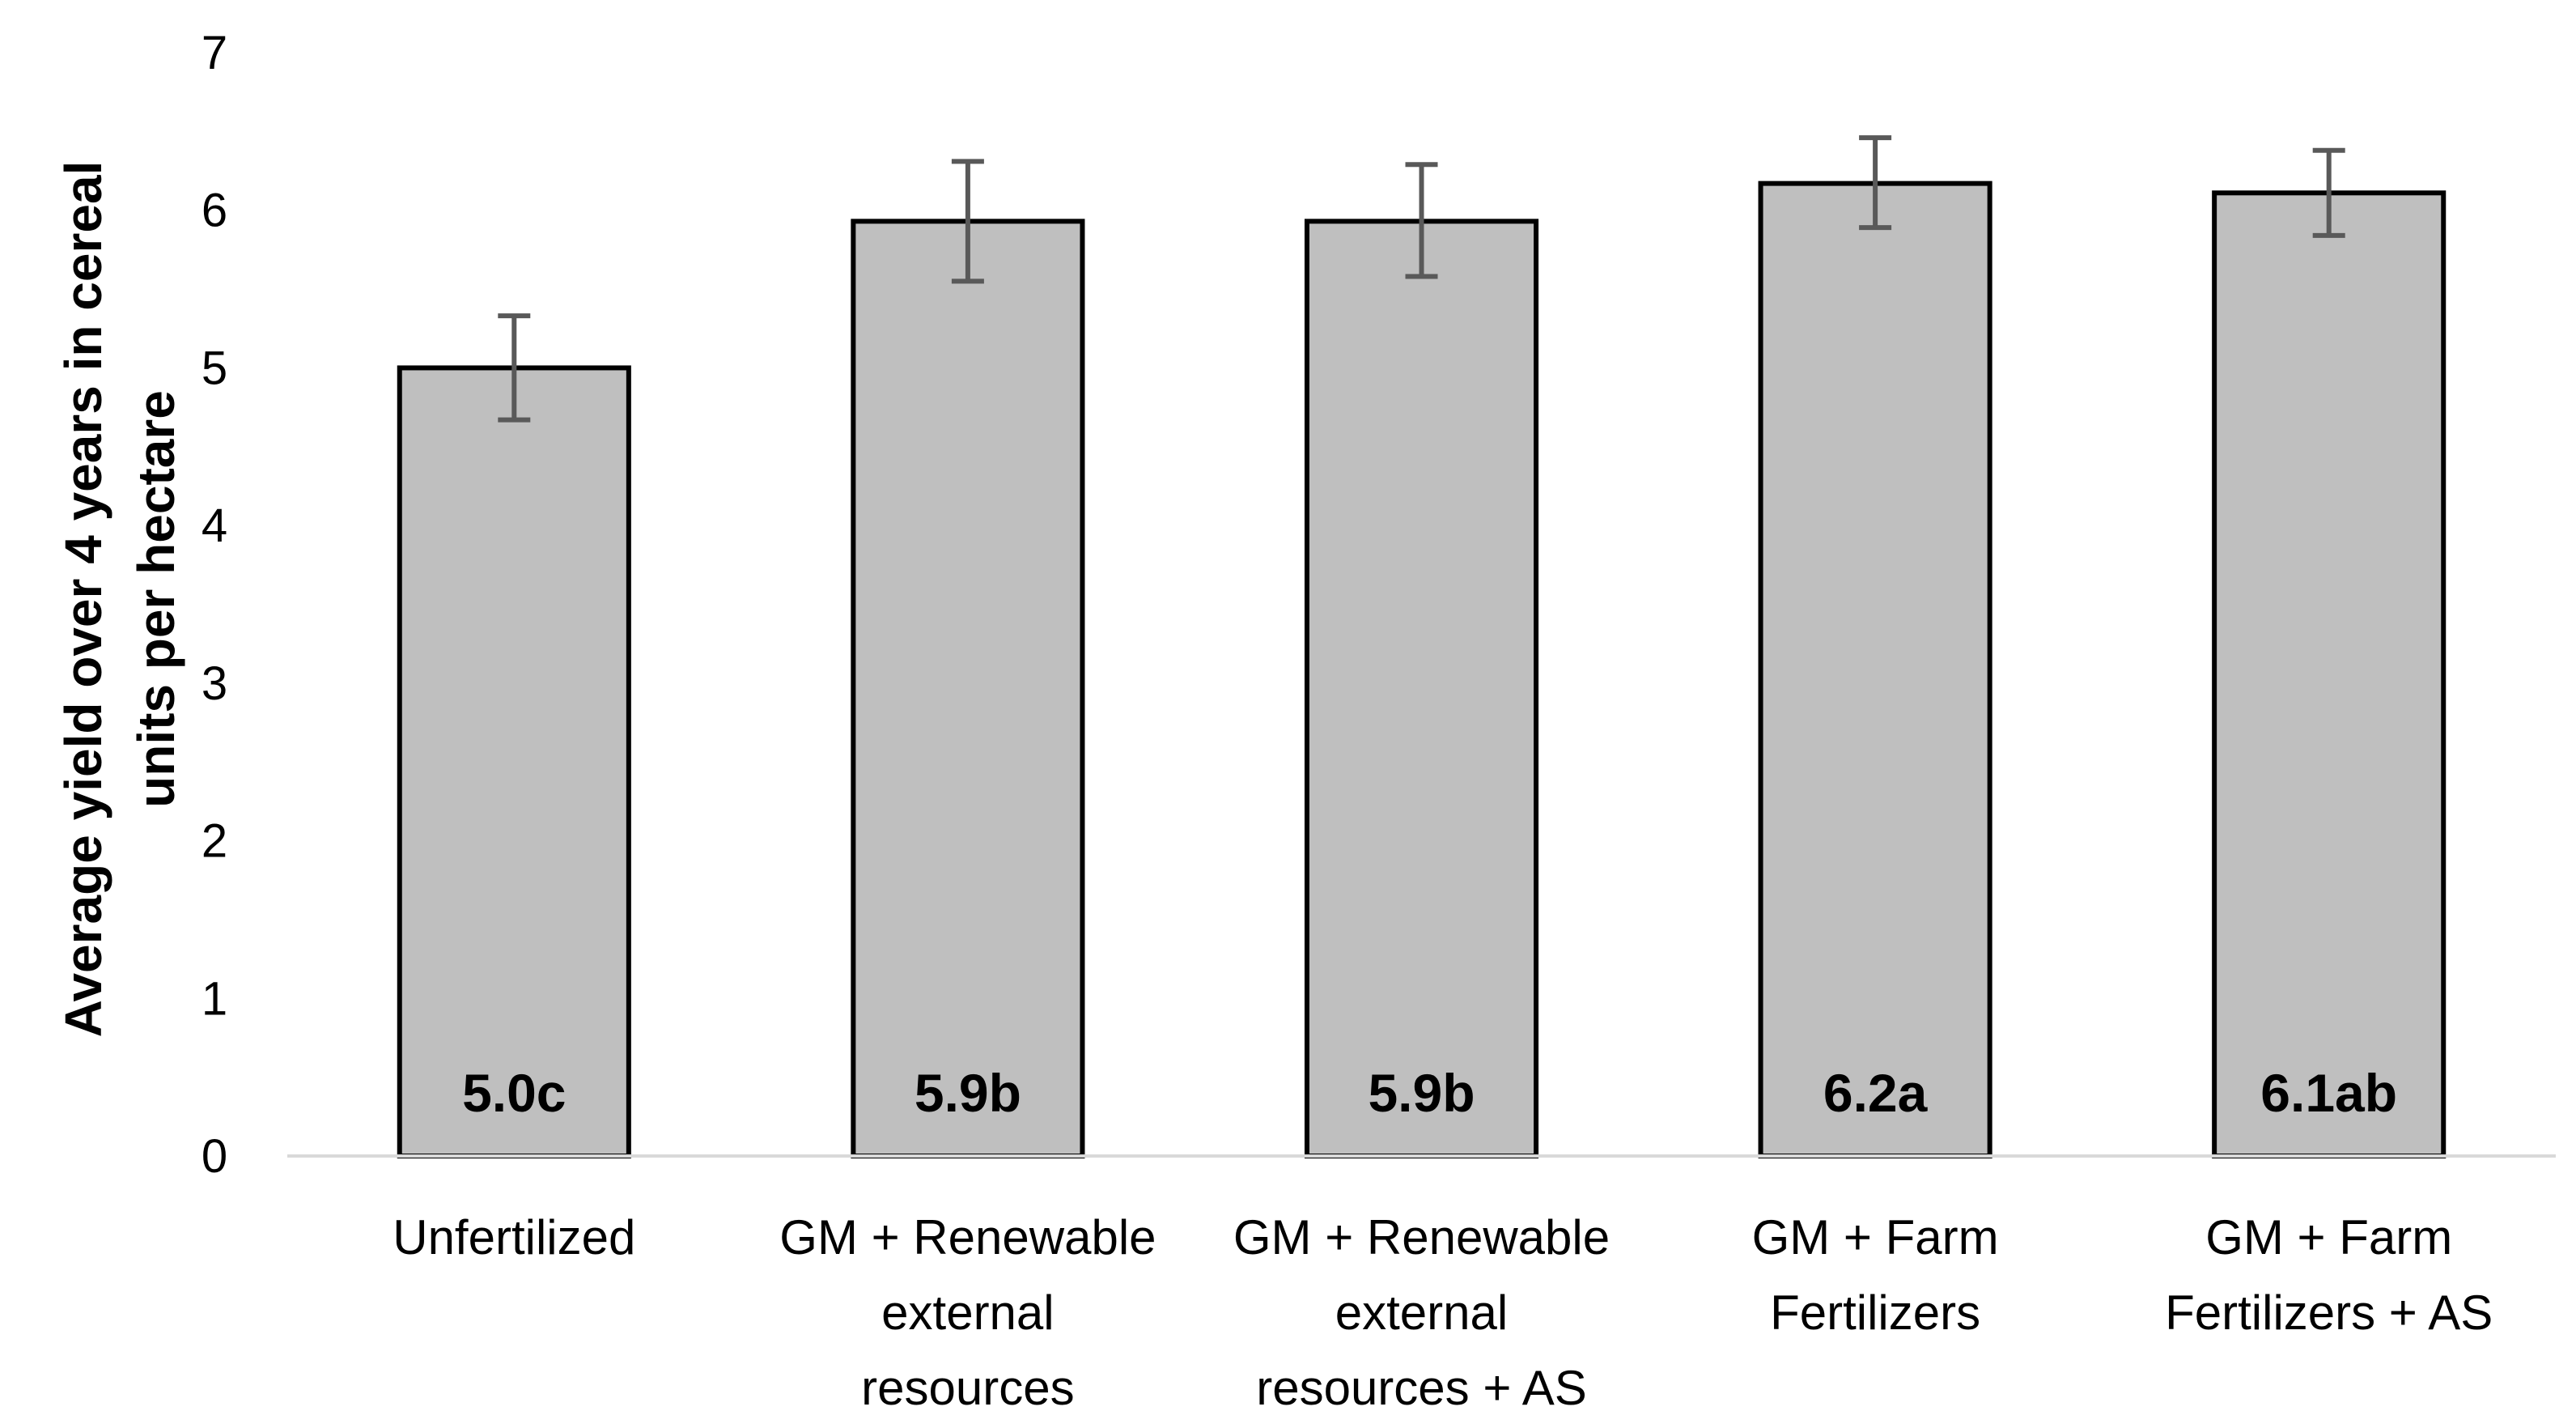 The image size is (2576, 1428). Describe the element at coordinates (1421, 1388) in the screenshot. I see `x-tick-label-line: resources + AS` at that location.